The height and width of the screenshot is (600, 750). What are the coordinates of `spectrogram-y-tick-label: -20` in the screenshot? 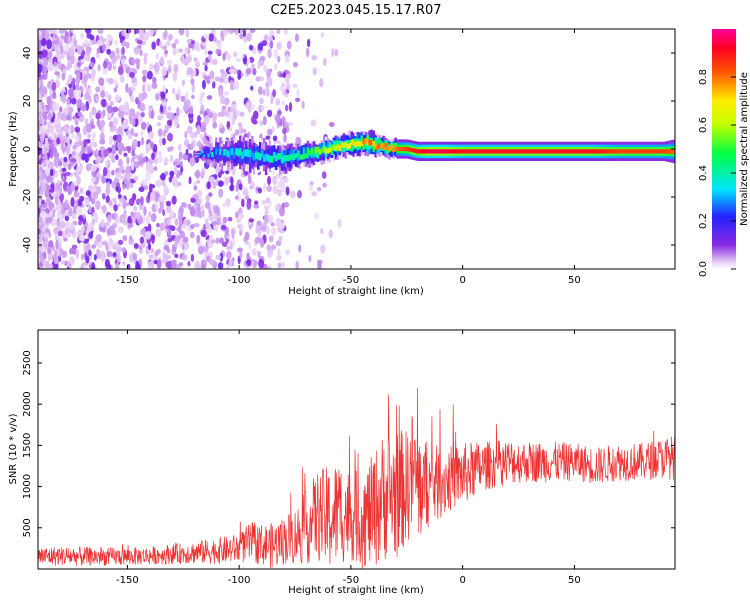 It's located at (27, 197).